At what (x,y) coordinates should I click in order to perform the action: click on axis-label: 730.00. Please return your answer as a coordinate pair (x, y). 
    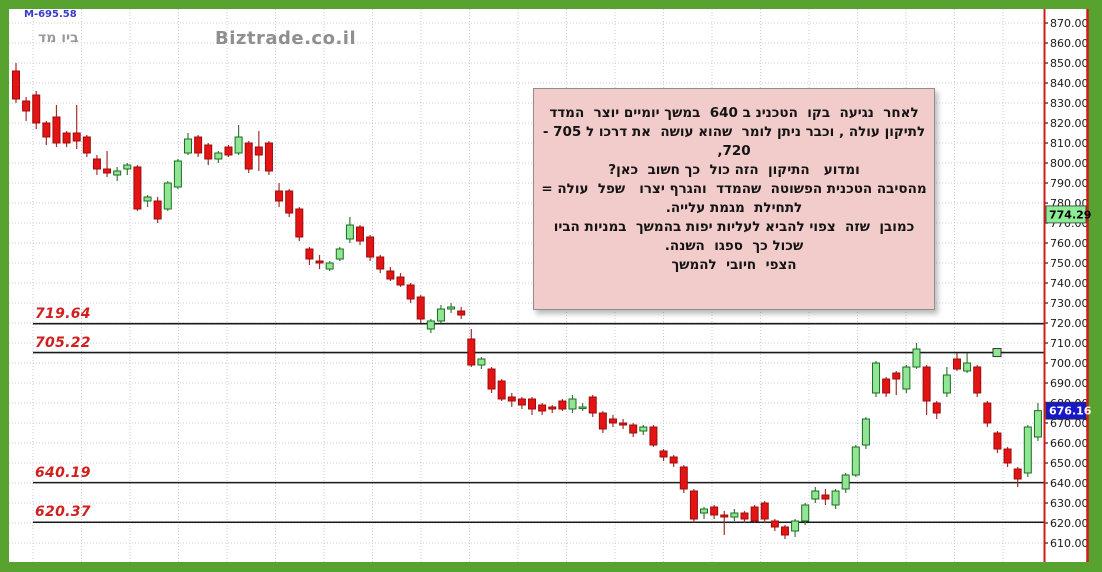
    Looking at the image, I should click on (1069, 303).